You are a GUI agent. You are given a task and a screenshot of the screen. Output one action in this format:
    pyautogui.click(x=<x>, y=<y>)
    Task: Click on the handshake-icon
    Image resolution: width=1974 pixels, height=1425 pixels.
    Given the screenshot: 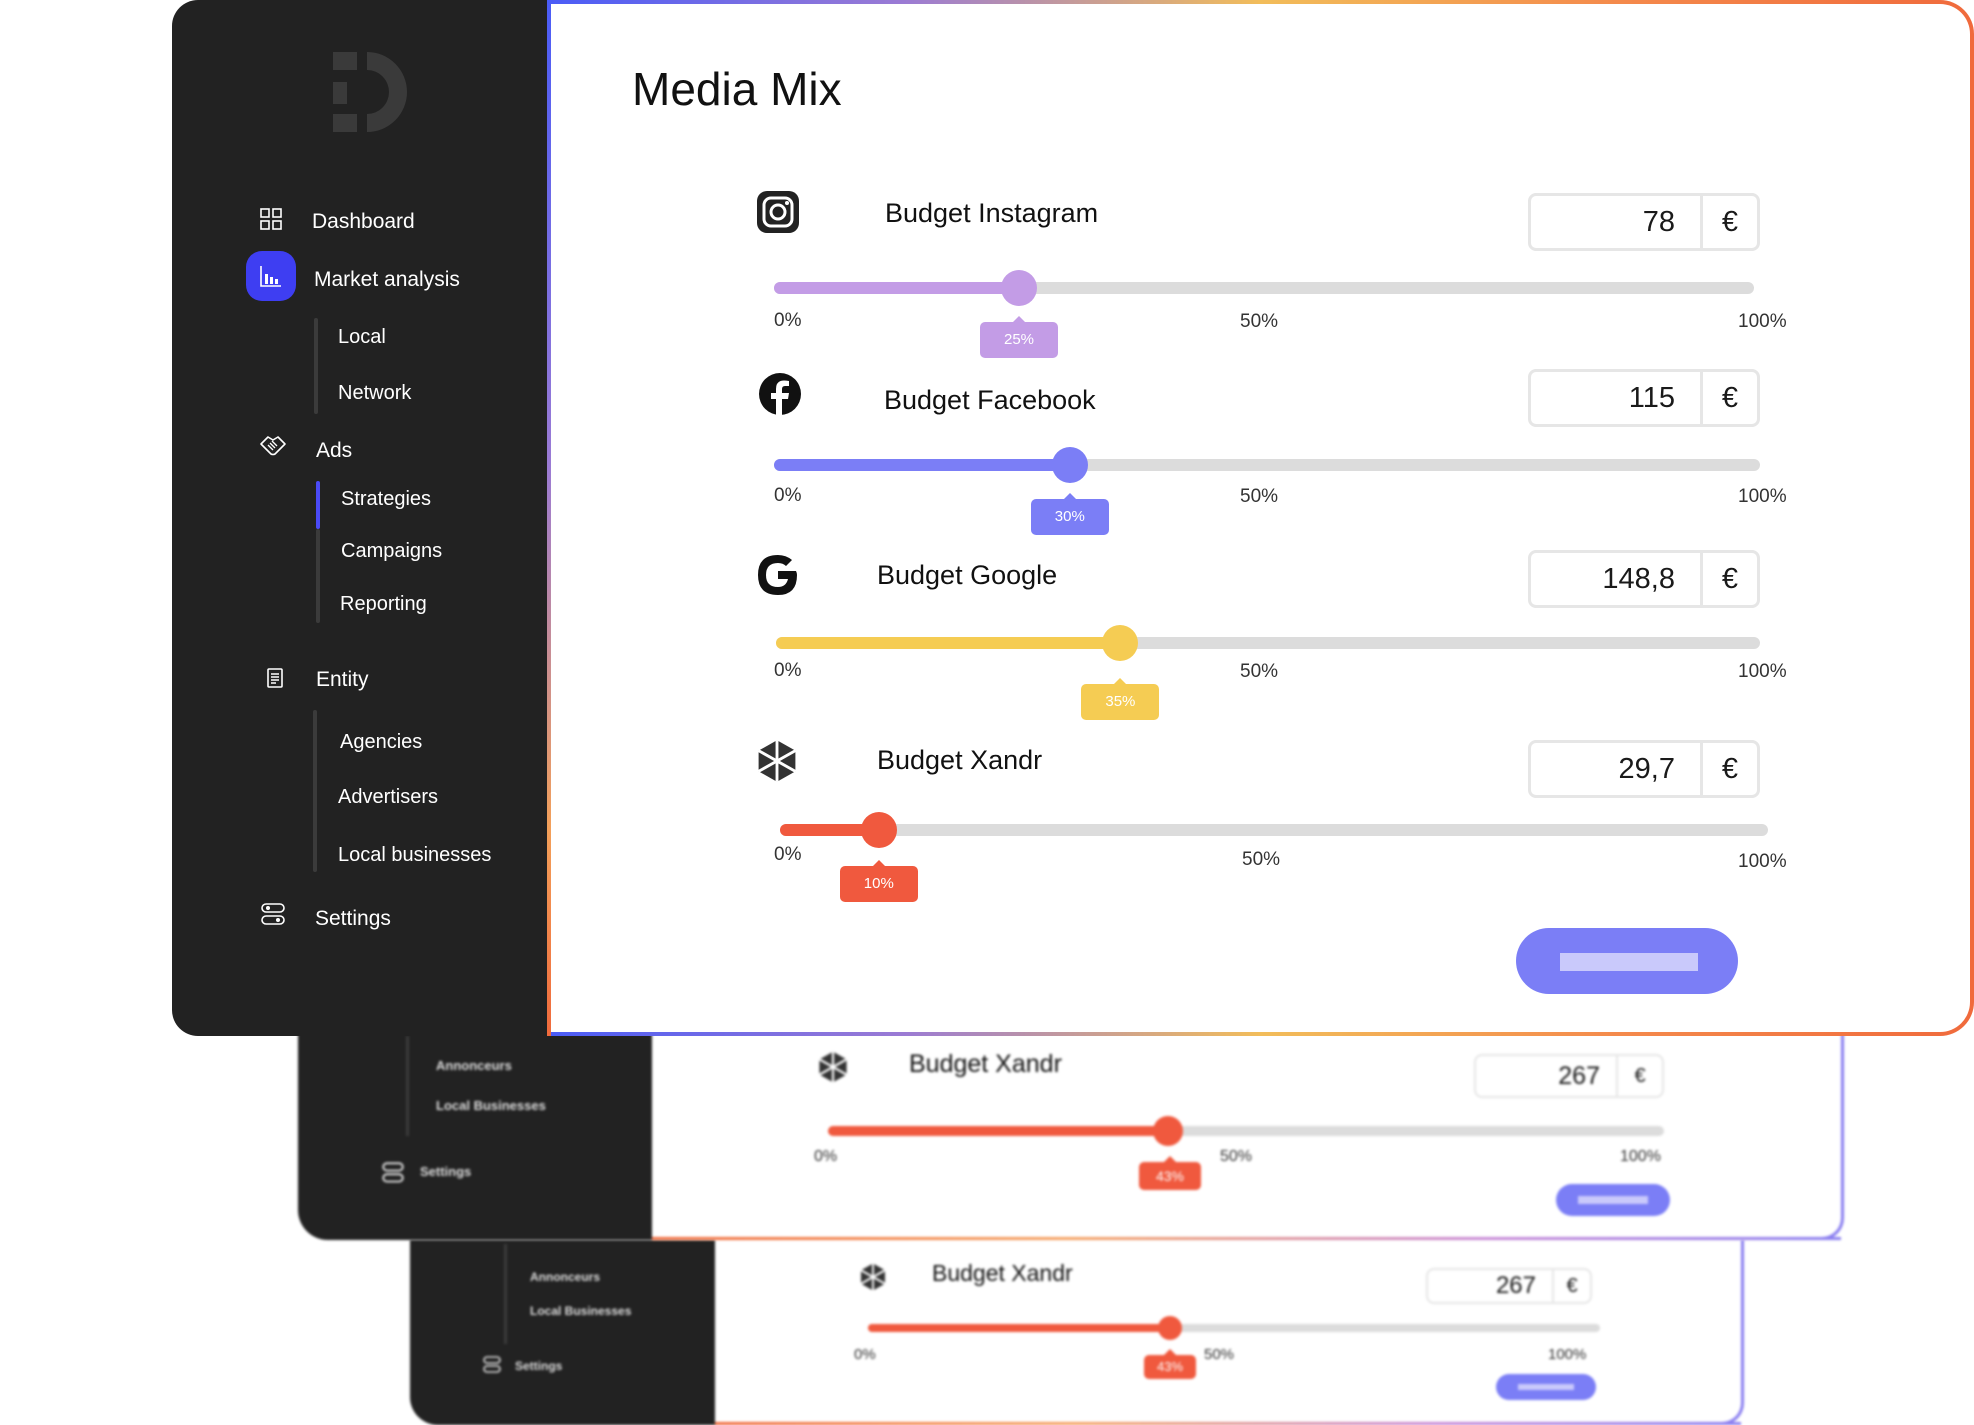 What is the action you would take?
    pyautogui.click(x=273, y=446)
    